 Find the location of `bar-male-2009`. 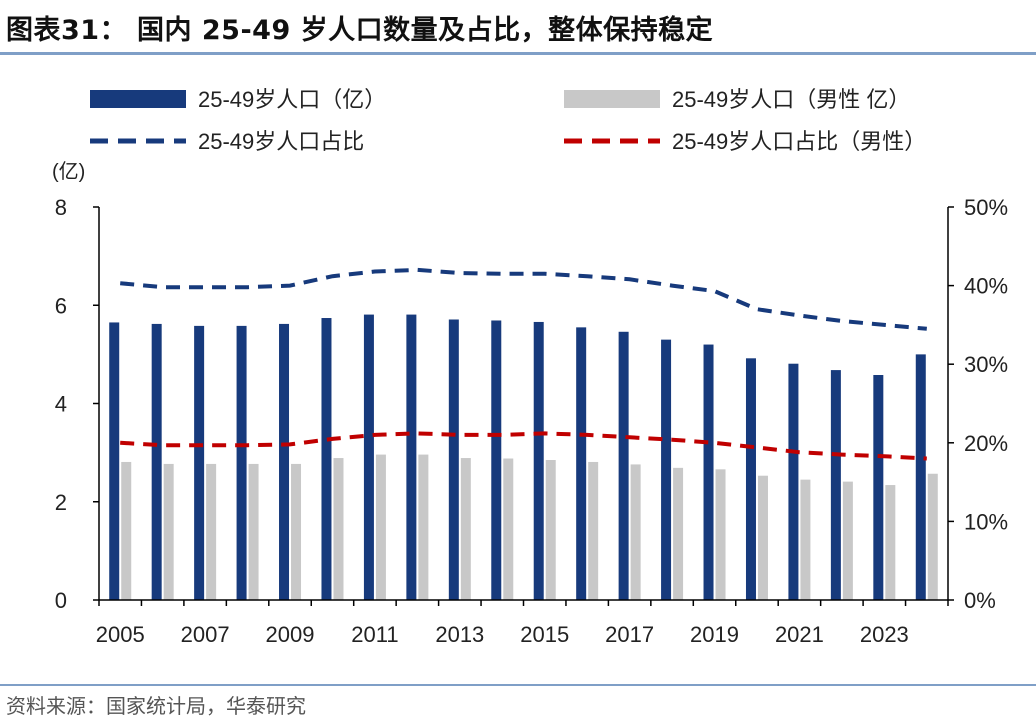

bar-male-2009 is located at coordinates (296, 531).